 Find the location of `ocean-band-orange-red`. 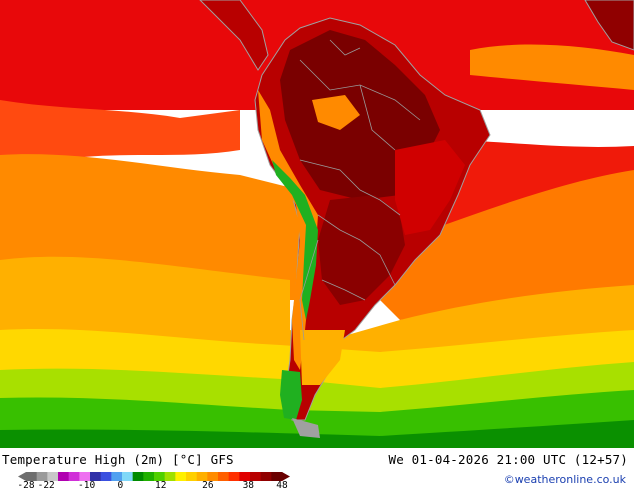

ocean-band-orange-red is located at coordinates (120, 130).